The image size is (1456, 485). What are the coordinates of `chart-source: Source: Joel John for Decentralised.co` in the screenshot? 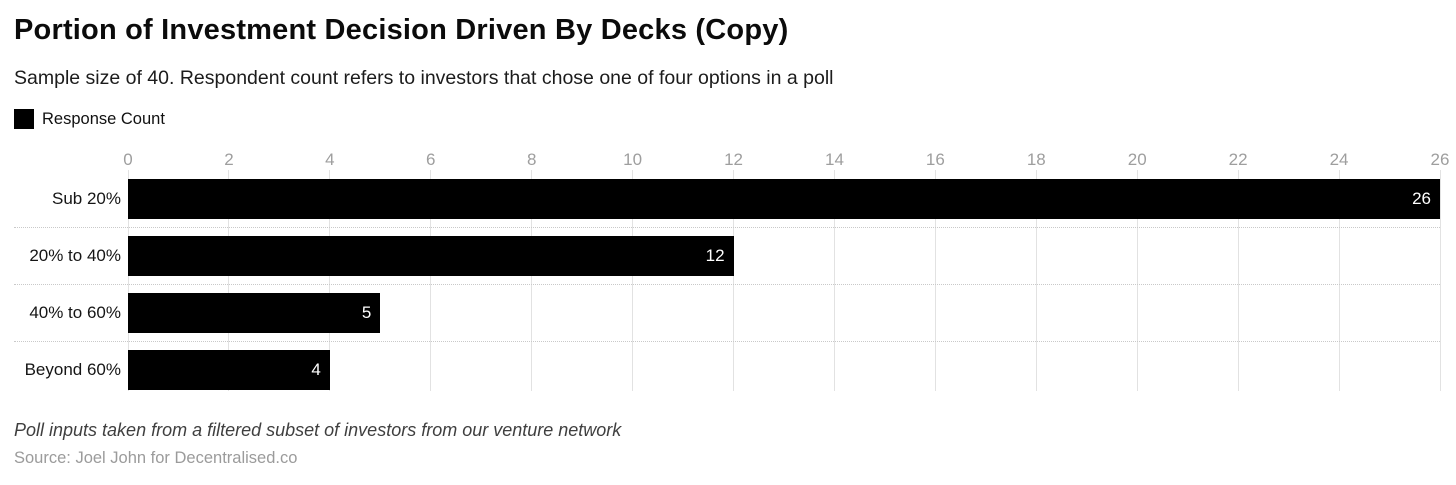 It's located at (156, 458).